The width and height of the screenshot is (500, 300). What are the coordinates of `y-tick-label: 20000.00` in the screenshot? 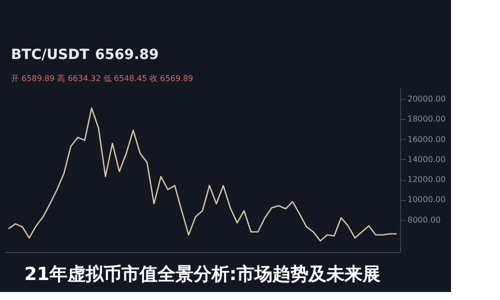 It's located at (427, 99).